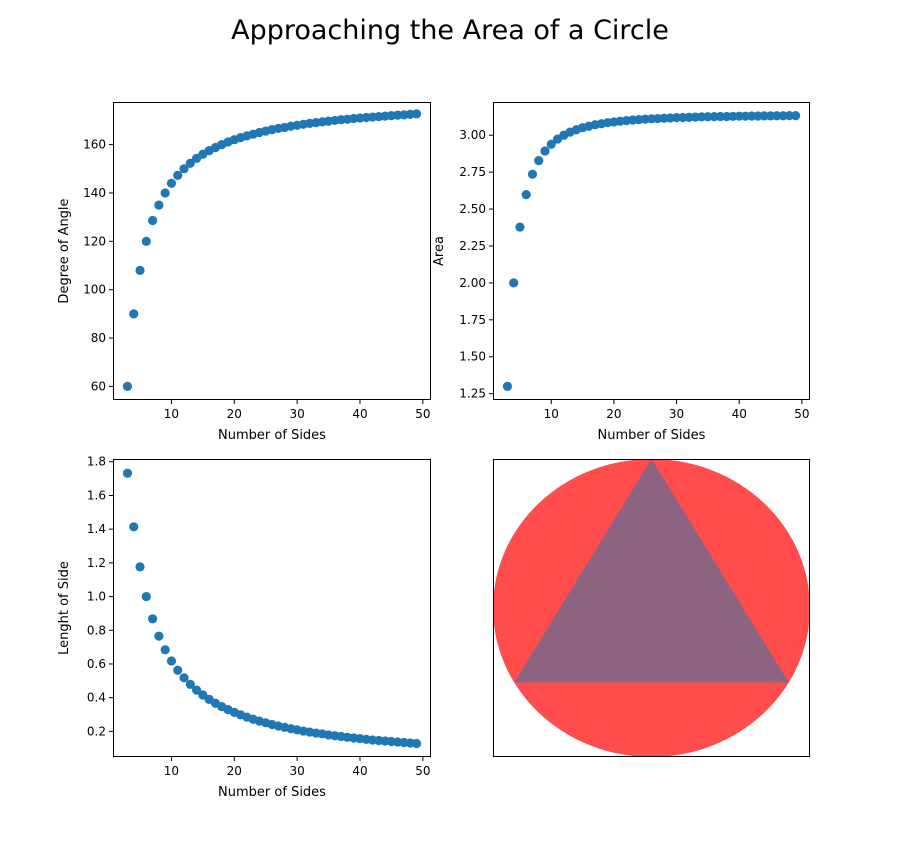  Describe the element at coordinates (98, 386) in the screenshot. I see `y-tick-label: 60` at that location.